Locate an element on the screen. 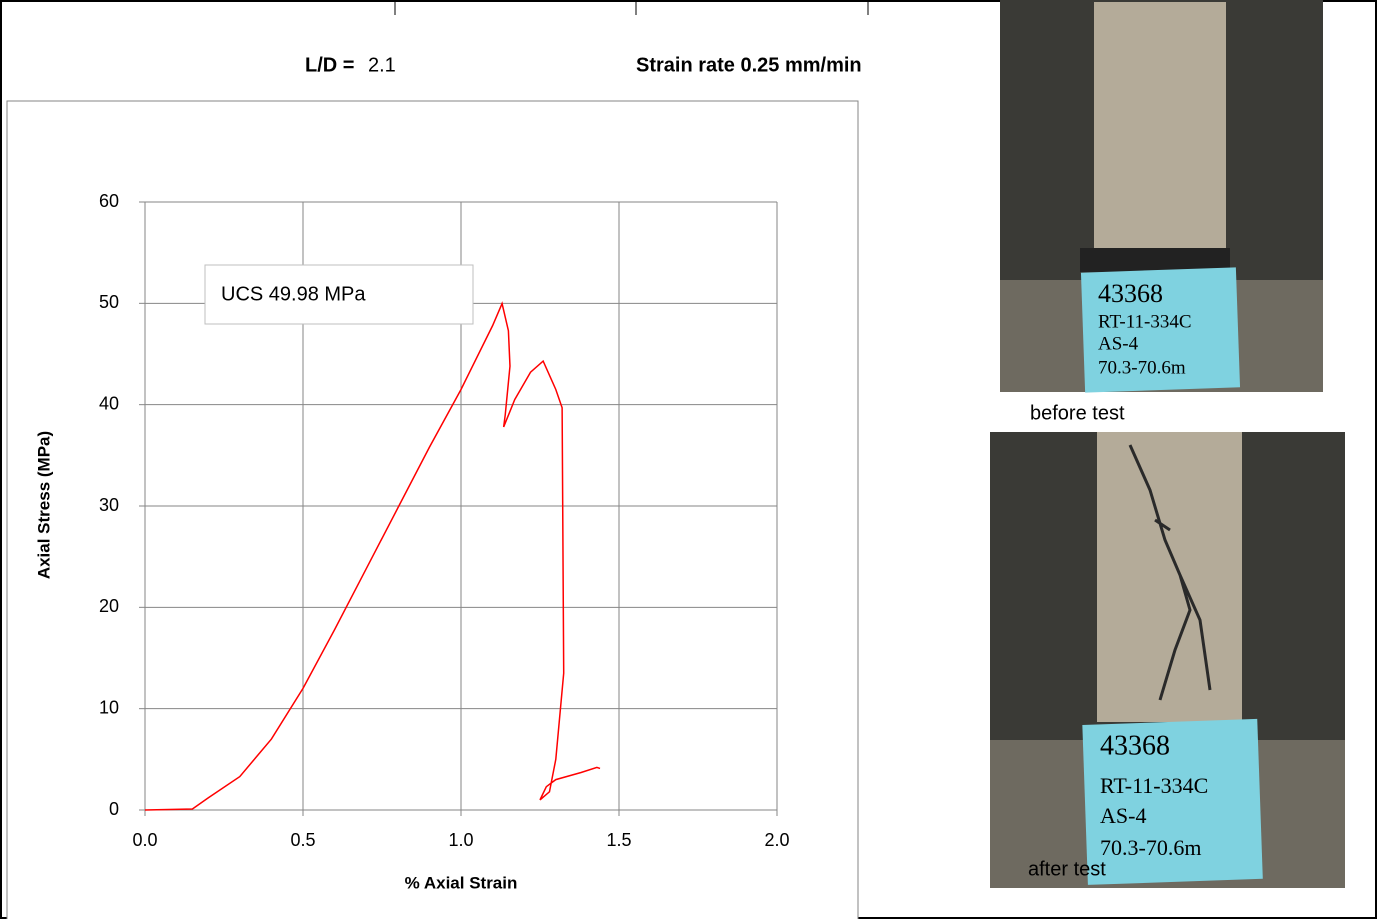  y-tick-label: 20 is located at coordinates (109, 606).